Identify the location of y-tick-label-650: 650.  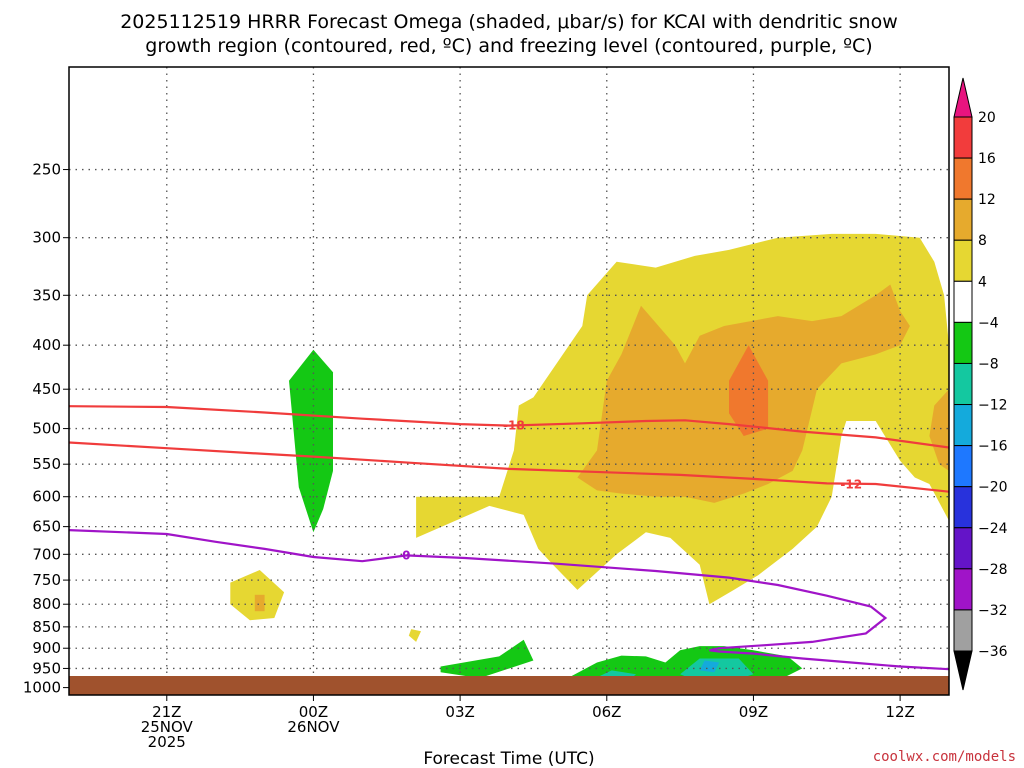
(46, 527).